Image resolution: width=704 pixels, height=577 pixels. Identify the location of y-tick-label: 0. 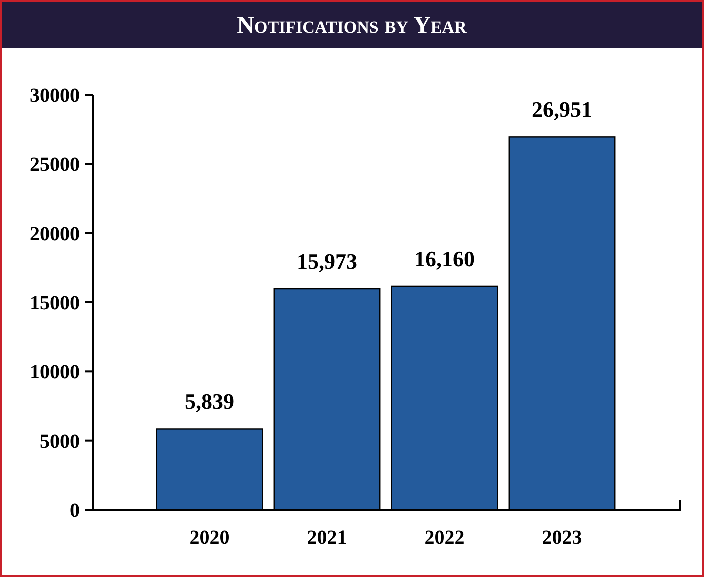
(75, 511).